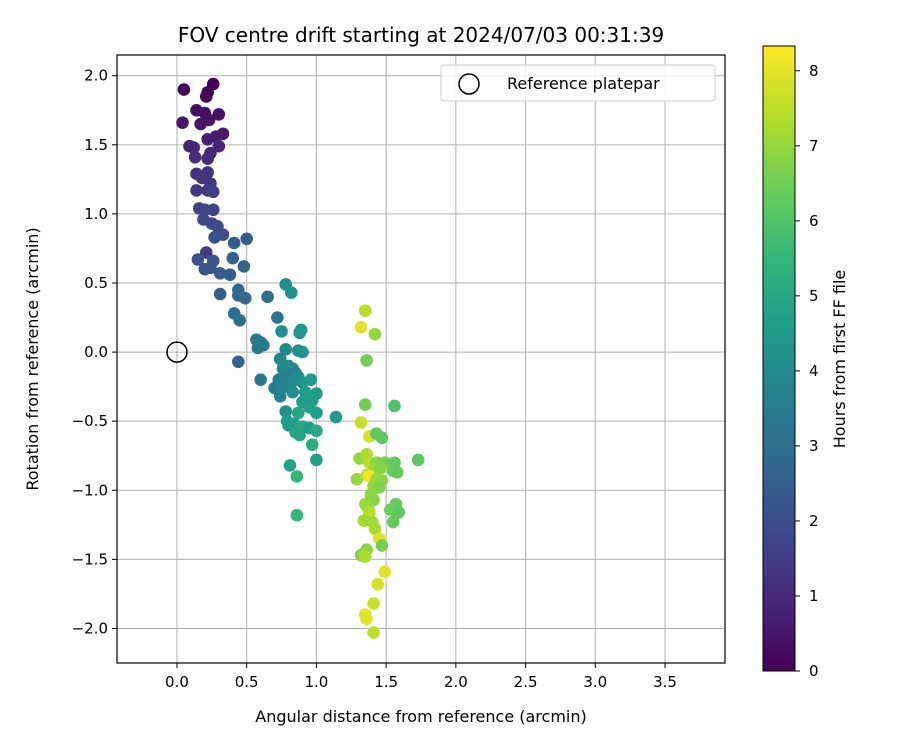 This screenshot has height=750, width=900. I want to click on x-tick-label: 0.5, so click(247, 682).